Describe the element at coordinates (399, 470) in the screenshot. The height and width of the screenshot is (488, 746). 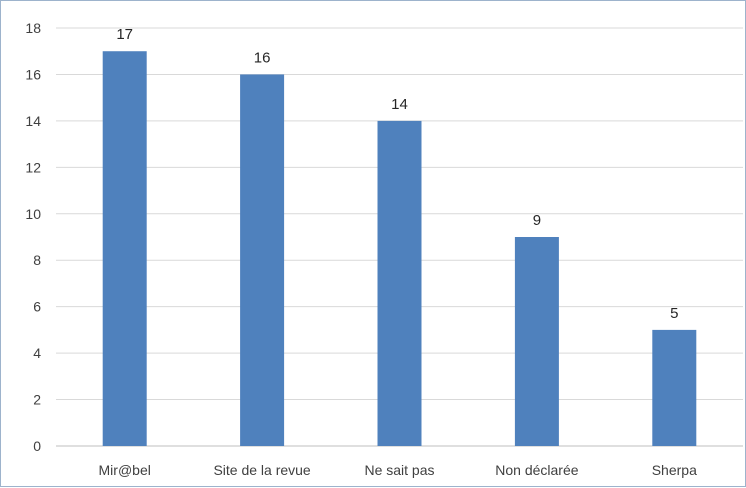
I see `x-category-label: Ne sait pas` at that location.